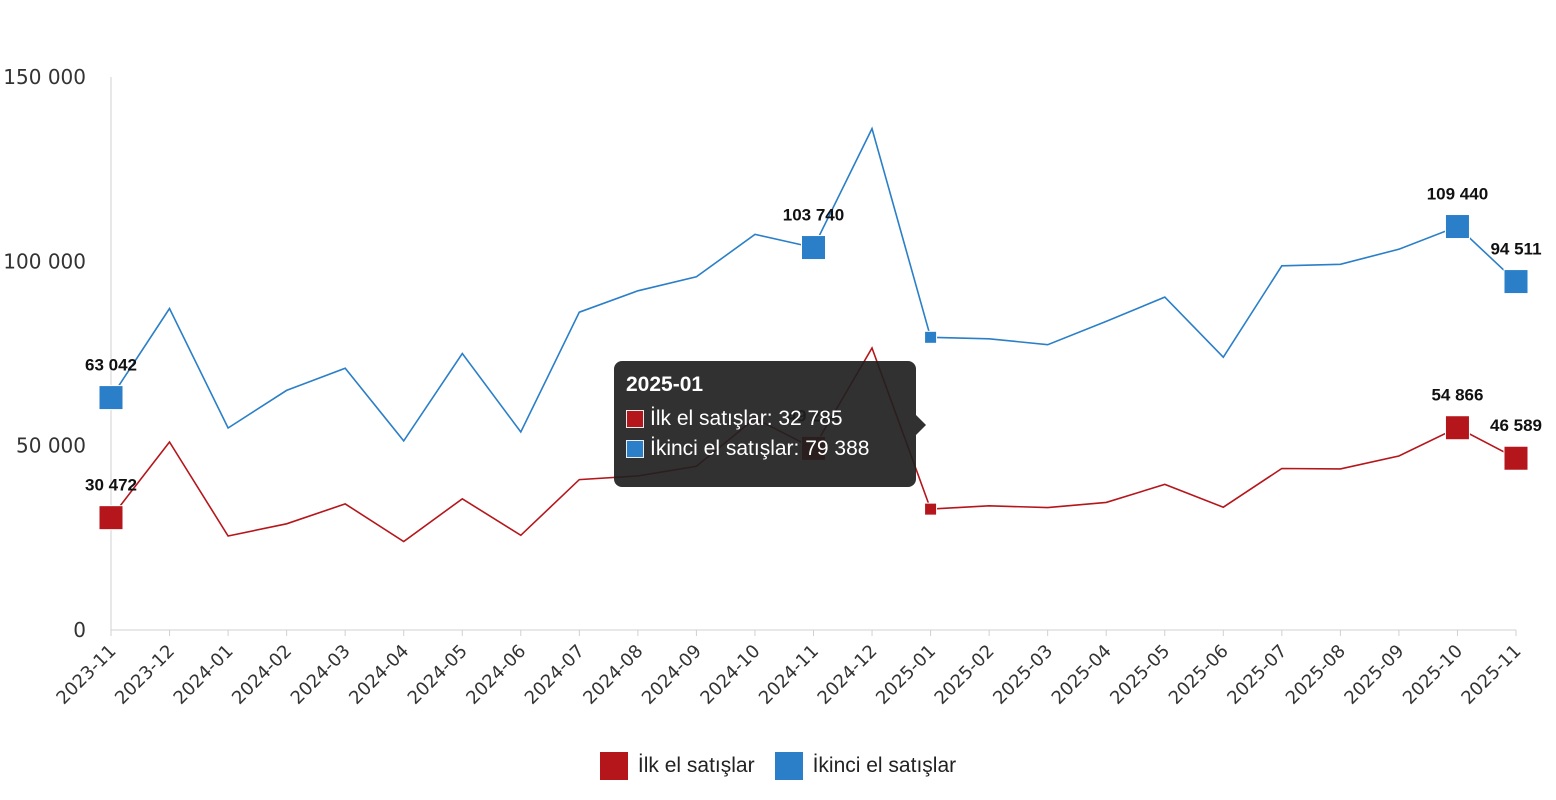 Image resolution: width=1556 pixels, height=800 pixels. What do you see at coordinates (672, 675) in the screenshot?
I see `x-tick-label: 2024-09` at bounding box center [672, 675].